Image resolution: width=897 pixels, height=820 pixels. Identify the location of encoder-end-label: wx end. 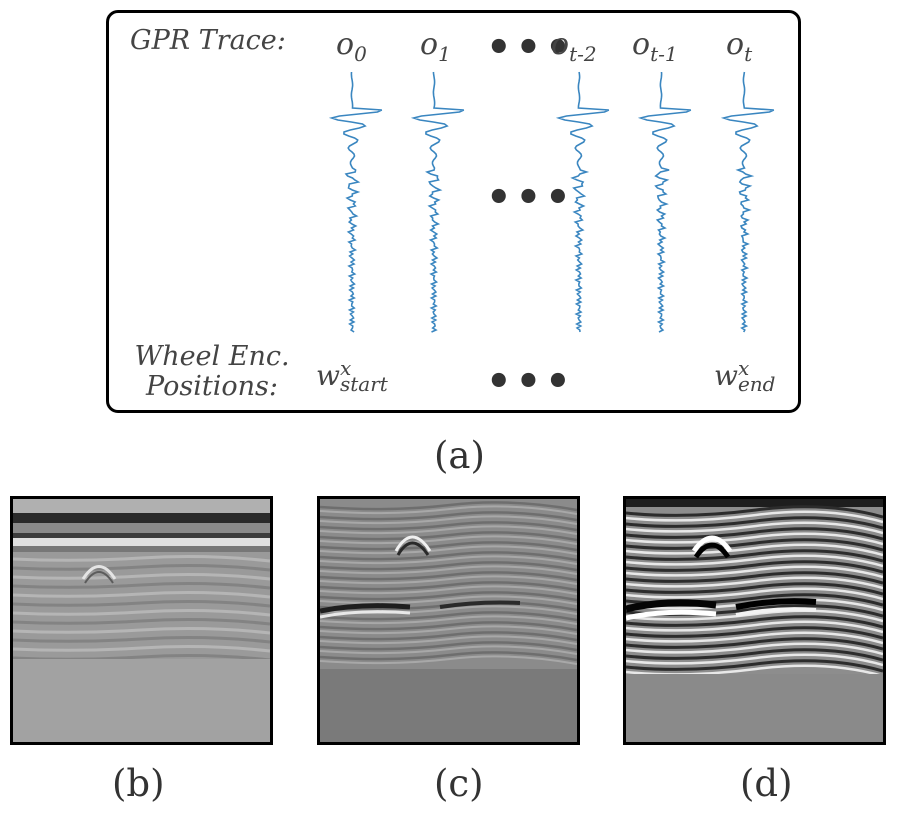
(745, 376).